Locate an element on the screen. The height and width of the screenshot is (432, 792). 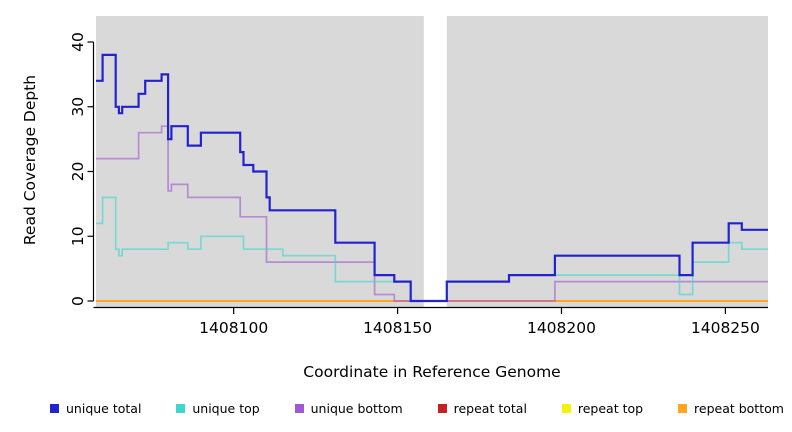
legend-swatch-icon-repeat-total is located at coordinates (442, 408).